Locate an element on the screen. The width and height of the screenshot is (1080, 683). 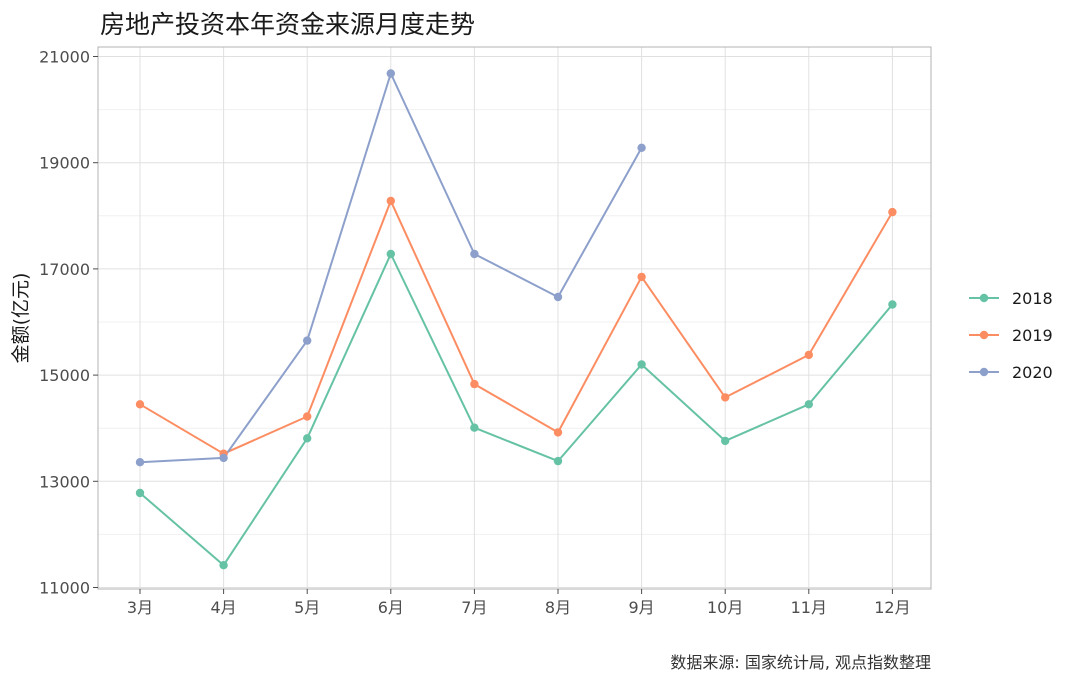
x-tick-label: 8月 is located at coordinates (558, 607).